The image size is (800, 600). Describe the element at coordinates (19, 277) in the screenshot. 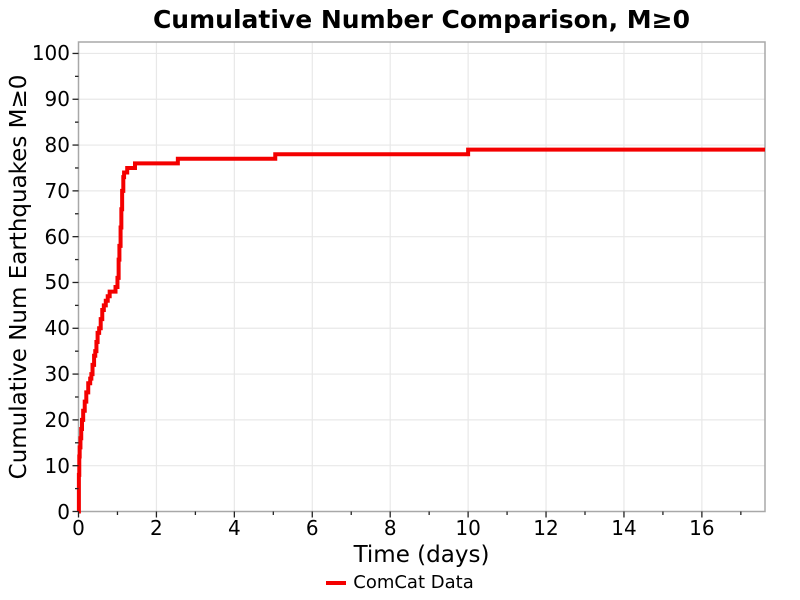

I see `y-axis-label: Cumulative Num Earthquakes M≥0` at that location.